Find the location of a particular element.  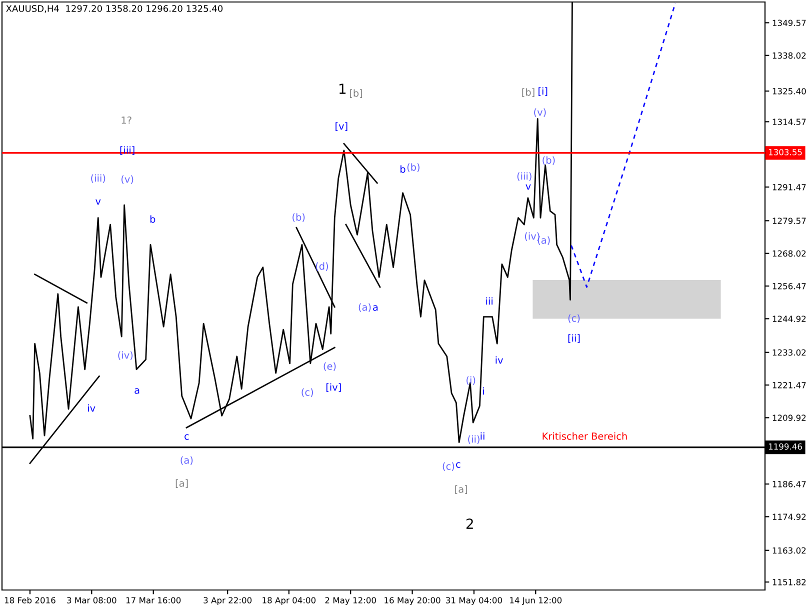

y-tick-label: 1151.82 is located at coordinates (789, 582).